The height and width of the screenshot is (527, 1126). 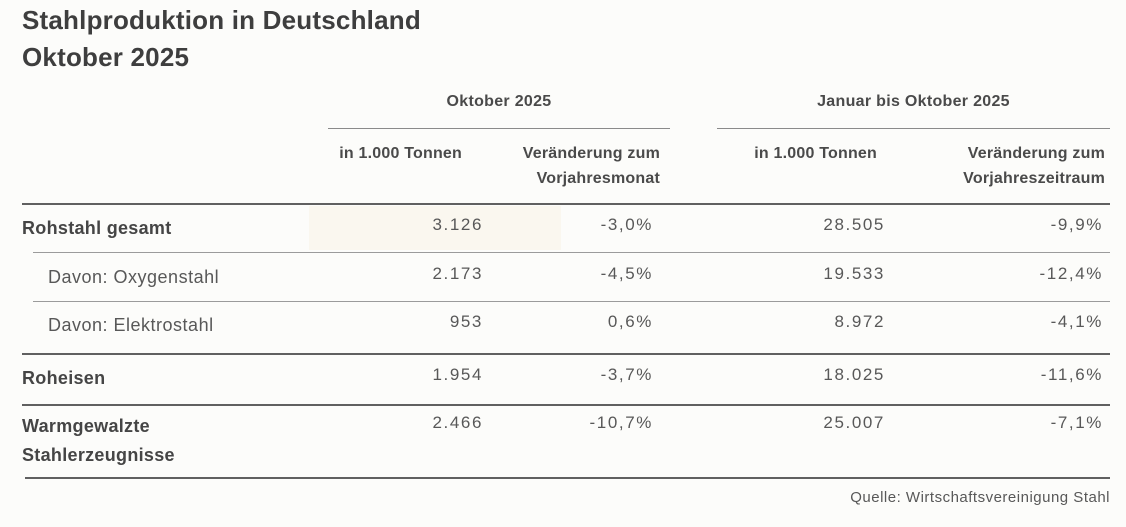 I want to click on value-cell: 19.533, so click(x=854, y=273).